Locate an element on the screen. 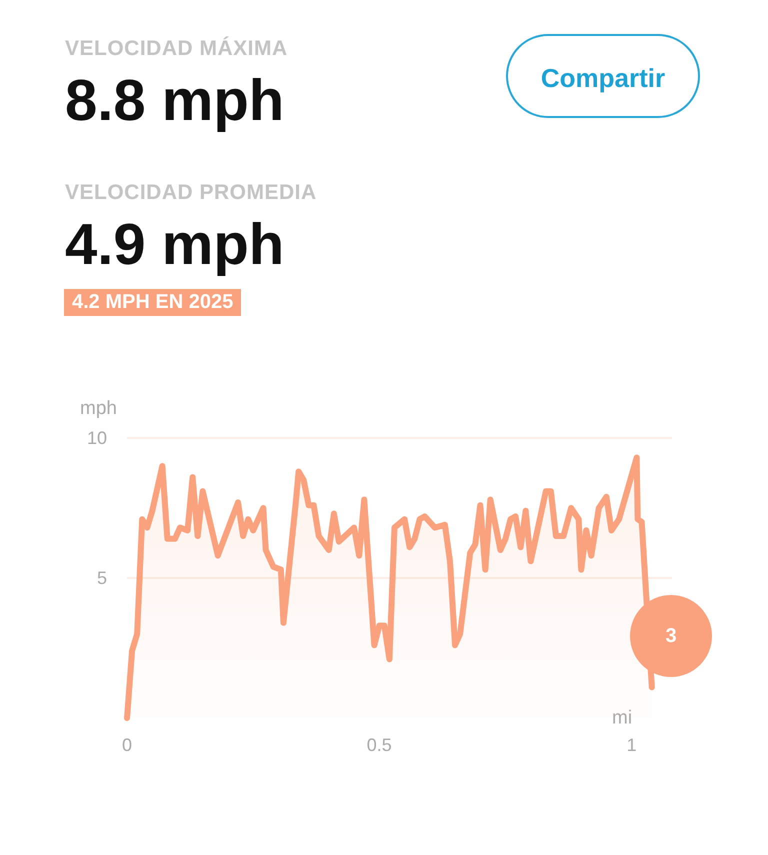  x-tick-label: 1 is located at coordinates (631, 745).